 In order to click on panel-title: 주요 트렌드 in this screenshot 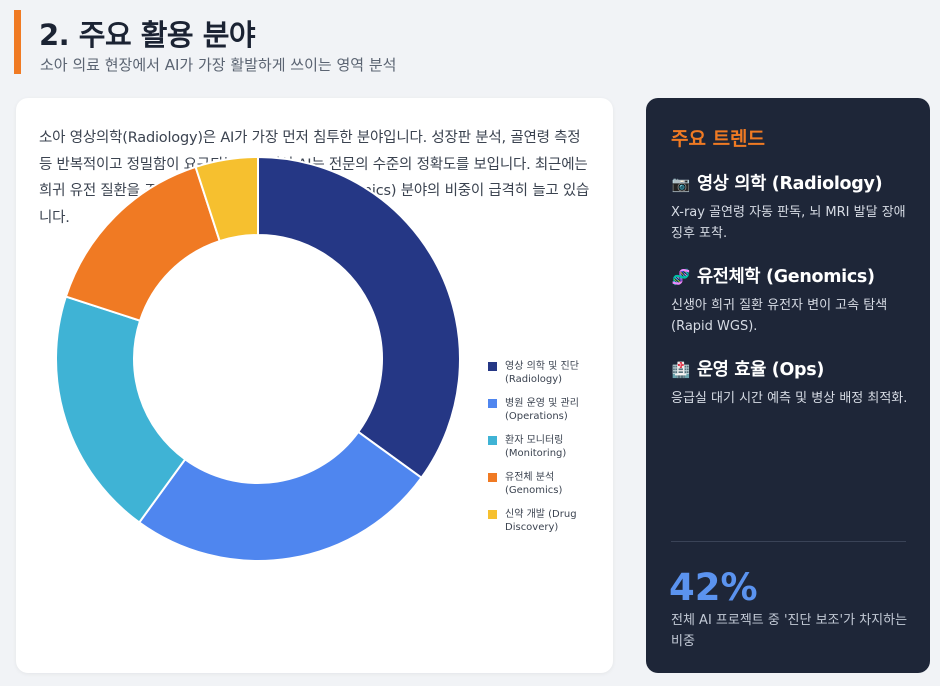, I will do `click(718, 139)`.